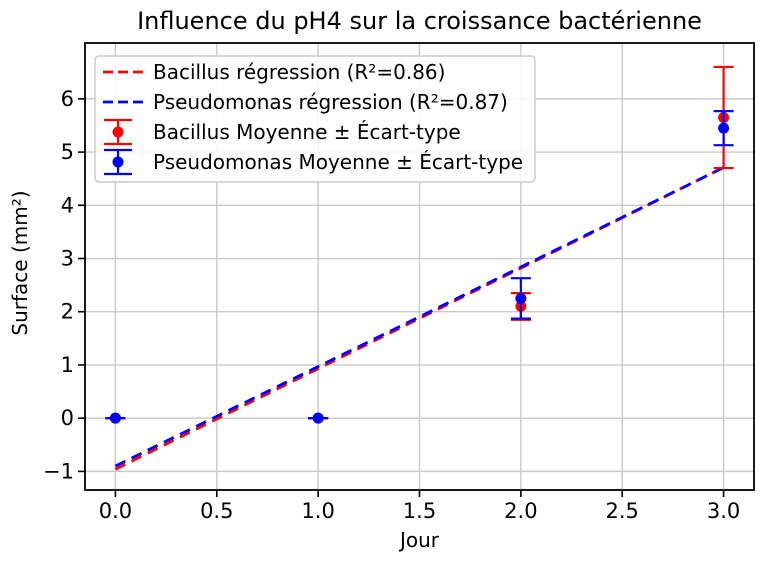  I want to click on y-tick-label: 4, so click(67, 205).